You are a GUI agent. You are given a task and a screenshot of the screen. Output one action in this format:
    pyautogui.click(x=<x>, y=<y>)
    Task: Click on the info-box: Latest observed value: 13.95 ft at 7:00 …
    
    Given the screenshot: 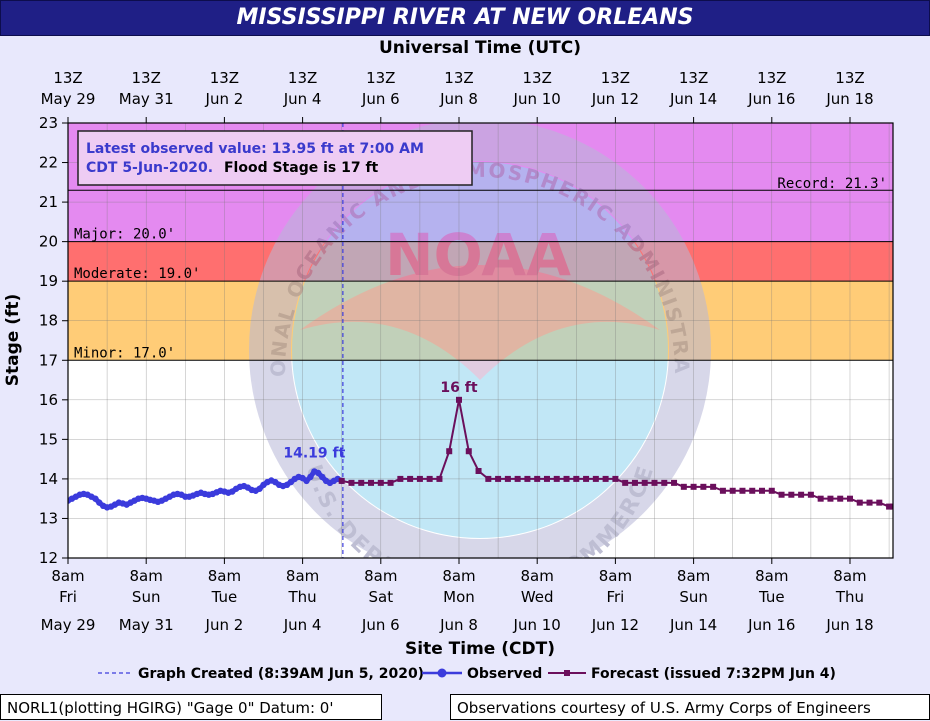 What is the action you would take?
    pyautogui.click(x=275, y=158)
    